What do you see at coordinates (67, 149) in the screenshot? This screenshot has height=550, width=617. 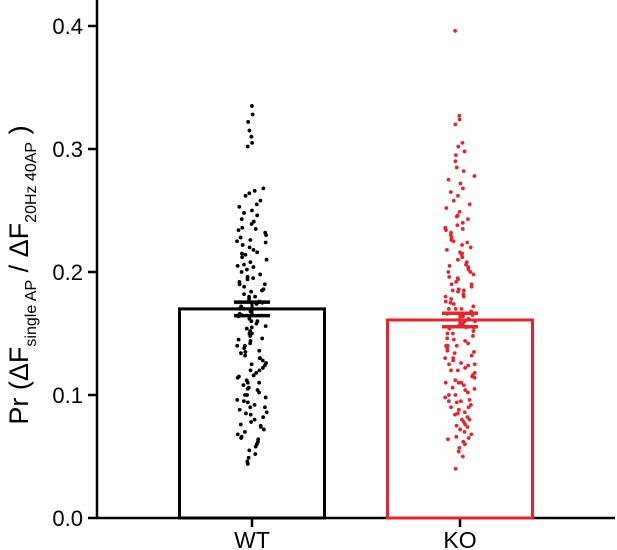 I see `y-tick-label: 0.3` at bounding box center [67, 149].